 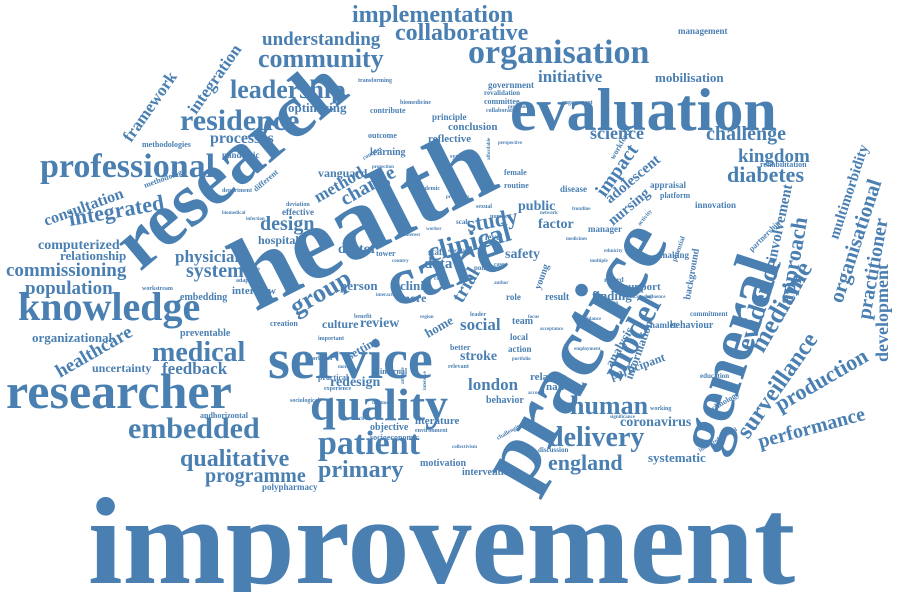 What do you see at coordinates (510, 143) in the screenshot?
I see `word-perspective: perspective` at bounding box center [510, 143].